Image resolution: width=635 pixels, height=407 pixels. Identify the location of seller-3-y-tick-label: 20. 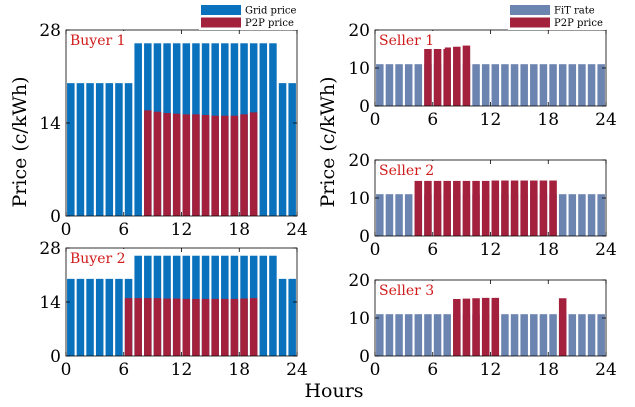
(359, 281).